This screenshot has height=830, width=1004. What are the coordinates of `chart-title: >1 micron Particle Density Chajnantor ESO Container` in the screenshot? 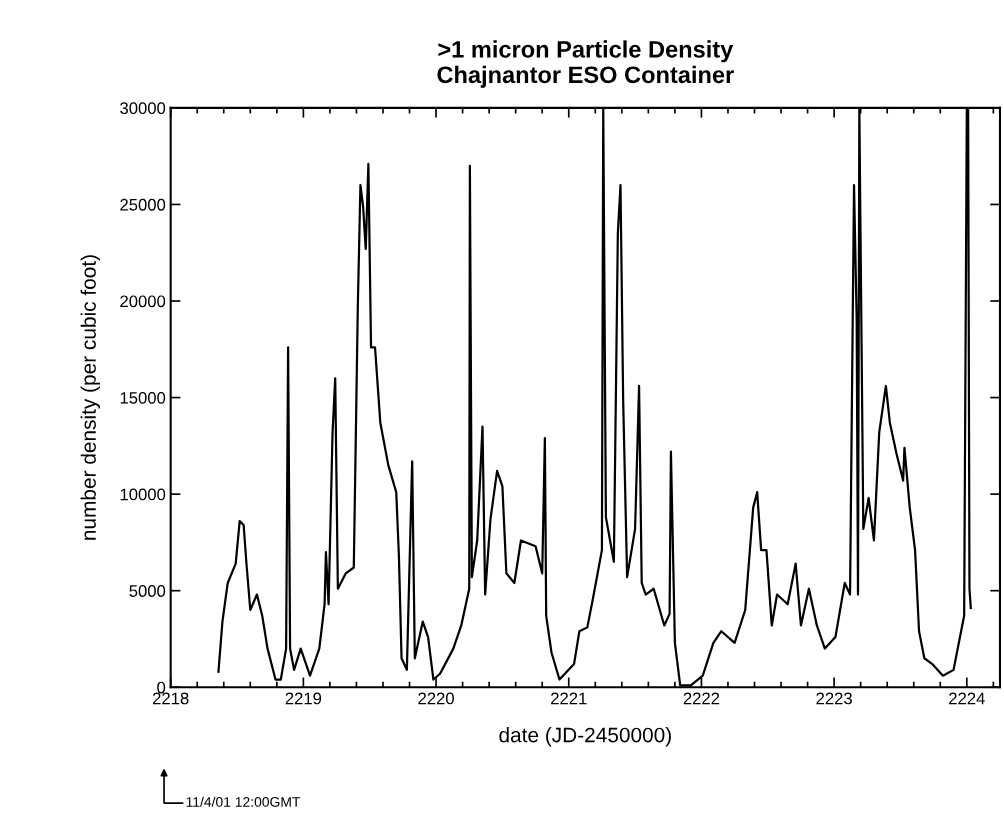 It's located at (585, 64).